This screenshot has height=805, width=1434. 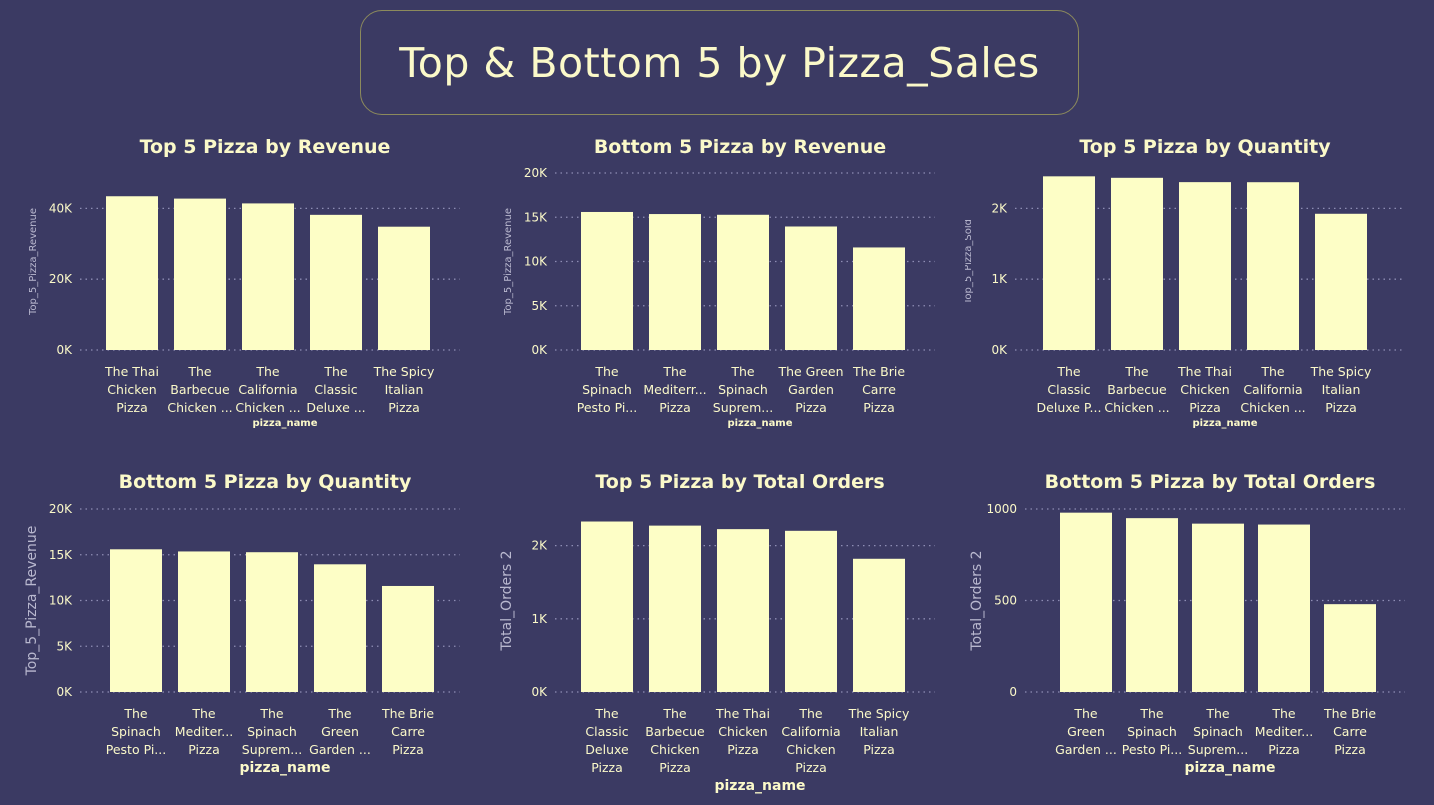 What do you see at coordinates (265, 147) in the screenshot?
I see `chart-title: Top 5 Pizza by Revenue` at bounding box center [265, 147].